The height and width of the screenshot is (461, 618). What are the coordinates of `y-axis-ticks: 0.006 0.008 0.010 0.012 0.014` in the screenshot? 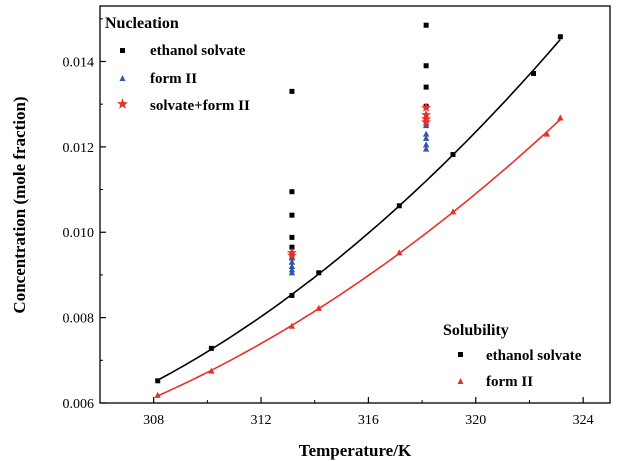 It's located at (84, 215).